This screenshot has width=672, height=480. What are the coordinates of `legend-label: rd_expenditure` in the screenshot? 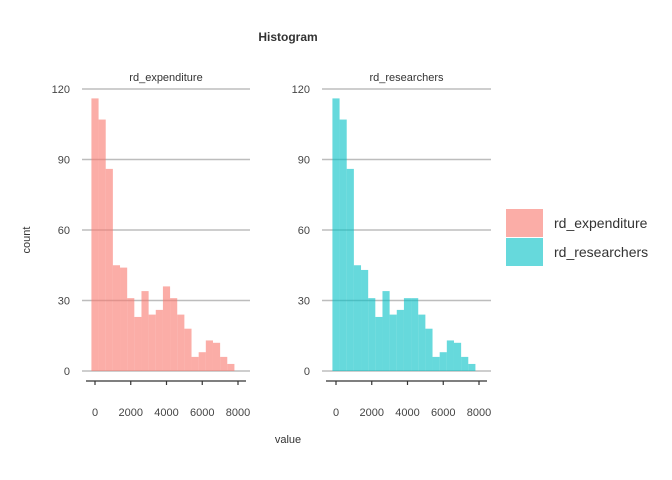 It's located at (601, 223).